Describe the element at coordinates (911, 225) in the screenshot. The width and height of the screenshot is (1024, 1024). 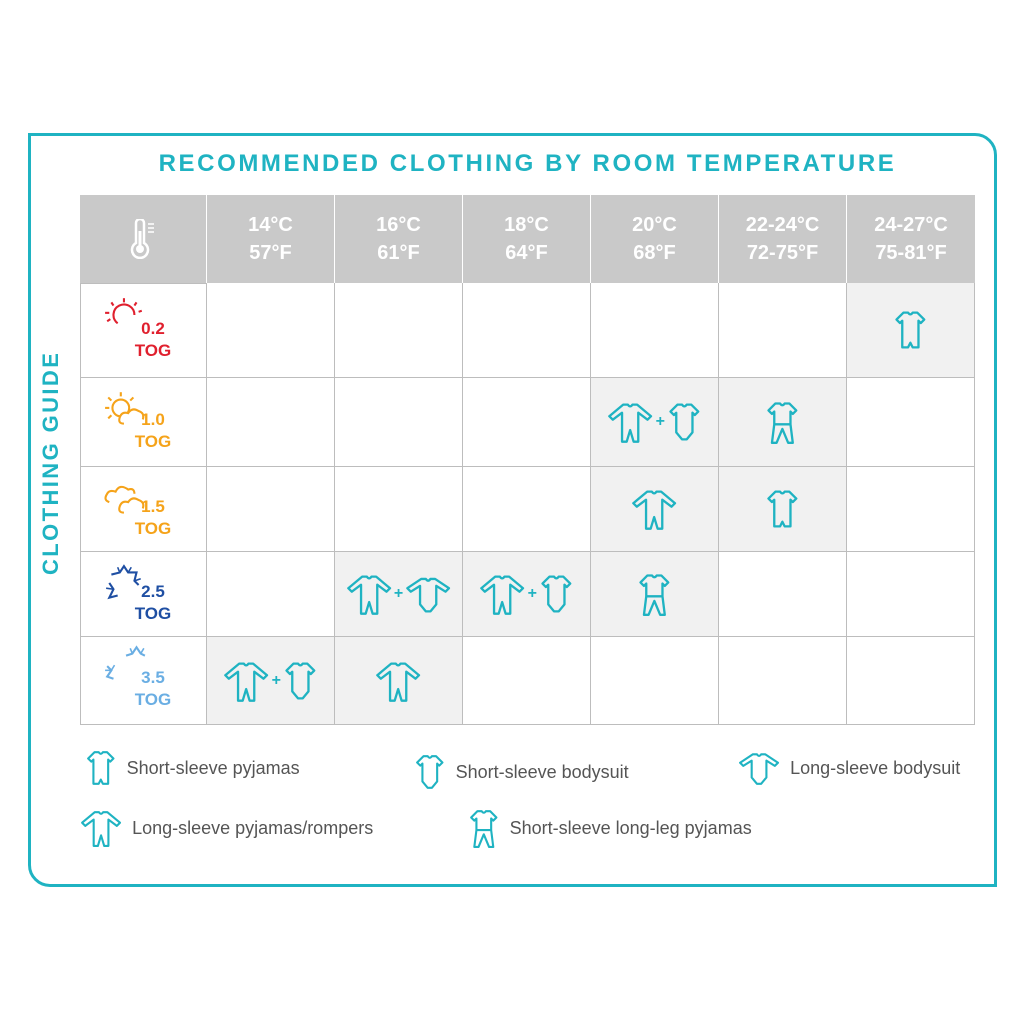
I see `celsius-label: 24-27°C` at that location.